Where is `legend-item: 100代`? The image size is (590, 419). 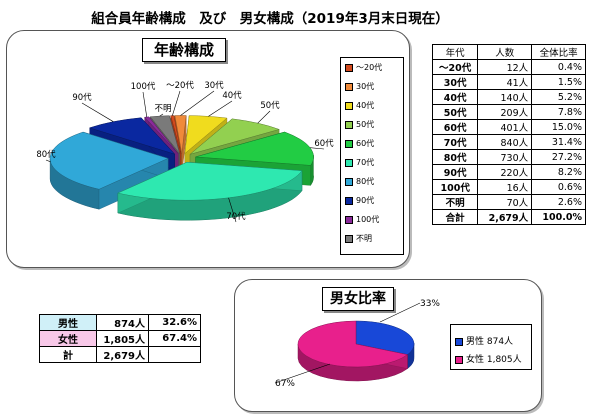 legend-item: 100代 is located at coordinates (362, 219).